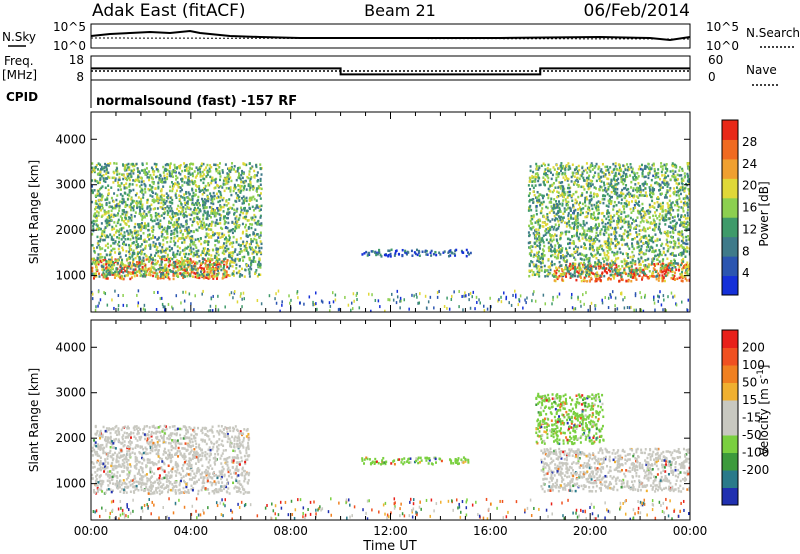  What do you see at coordinates (715, 60) in the screenshot?
I see `freq-right-tick-top: 60` at bounding box center [715, 60].